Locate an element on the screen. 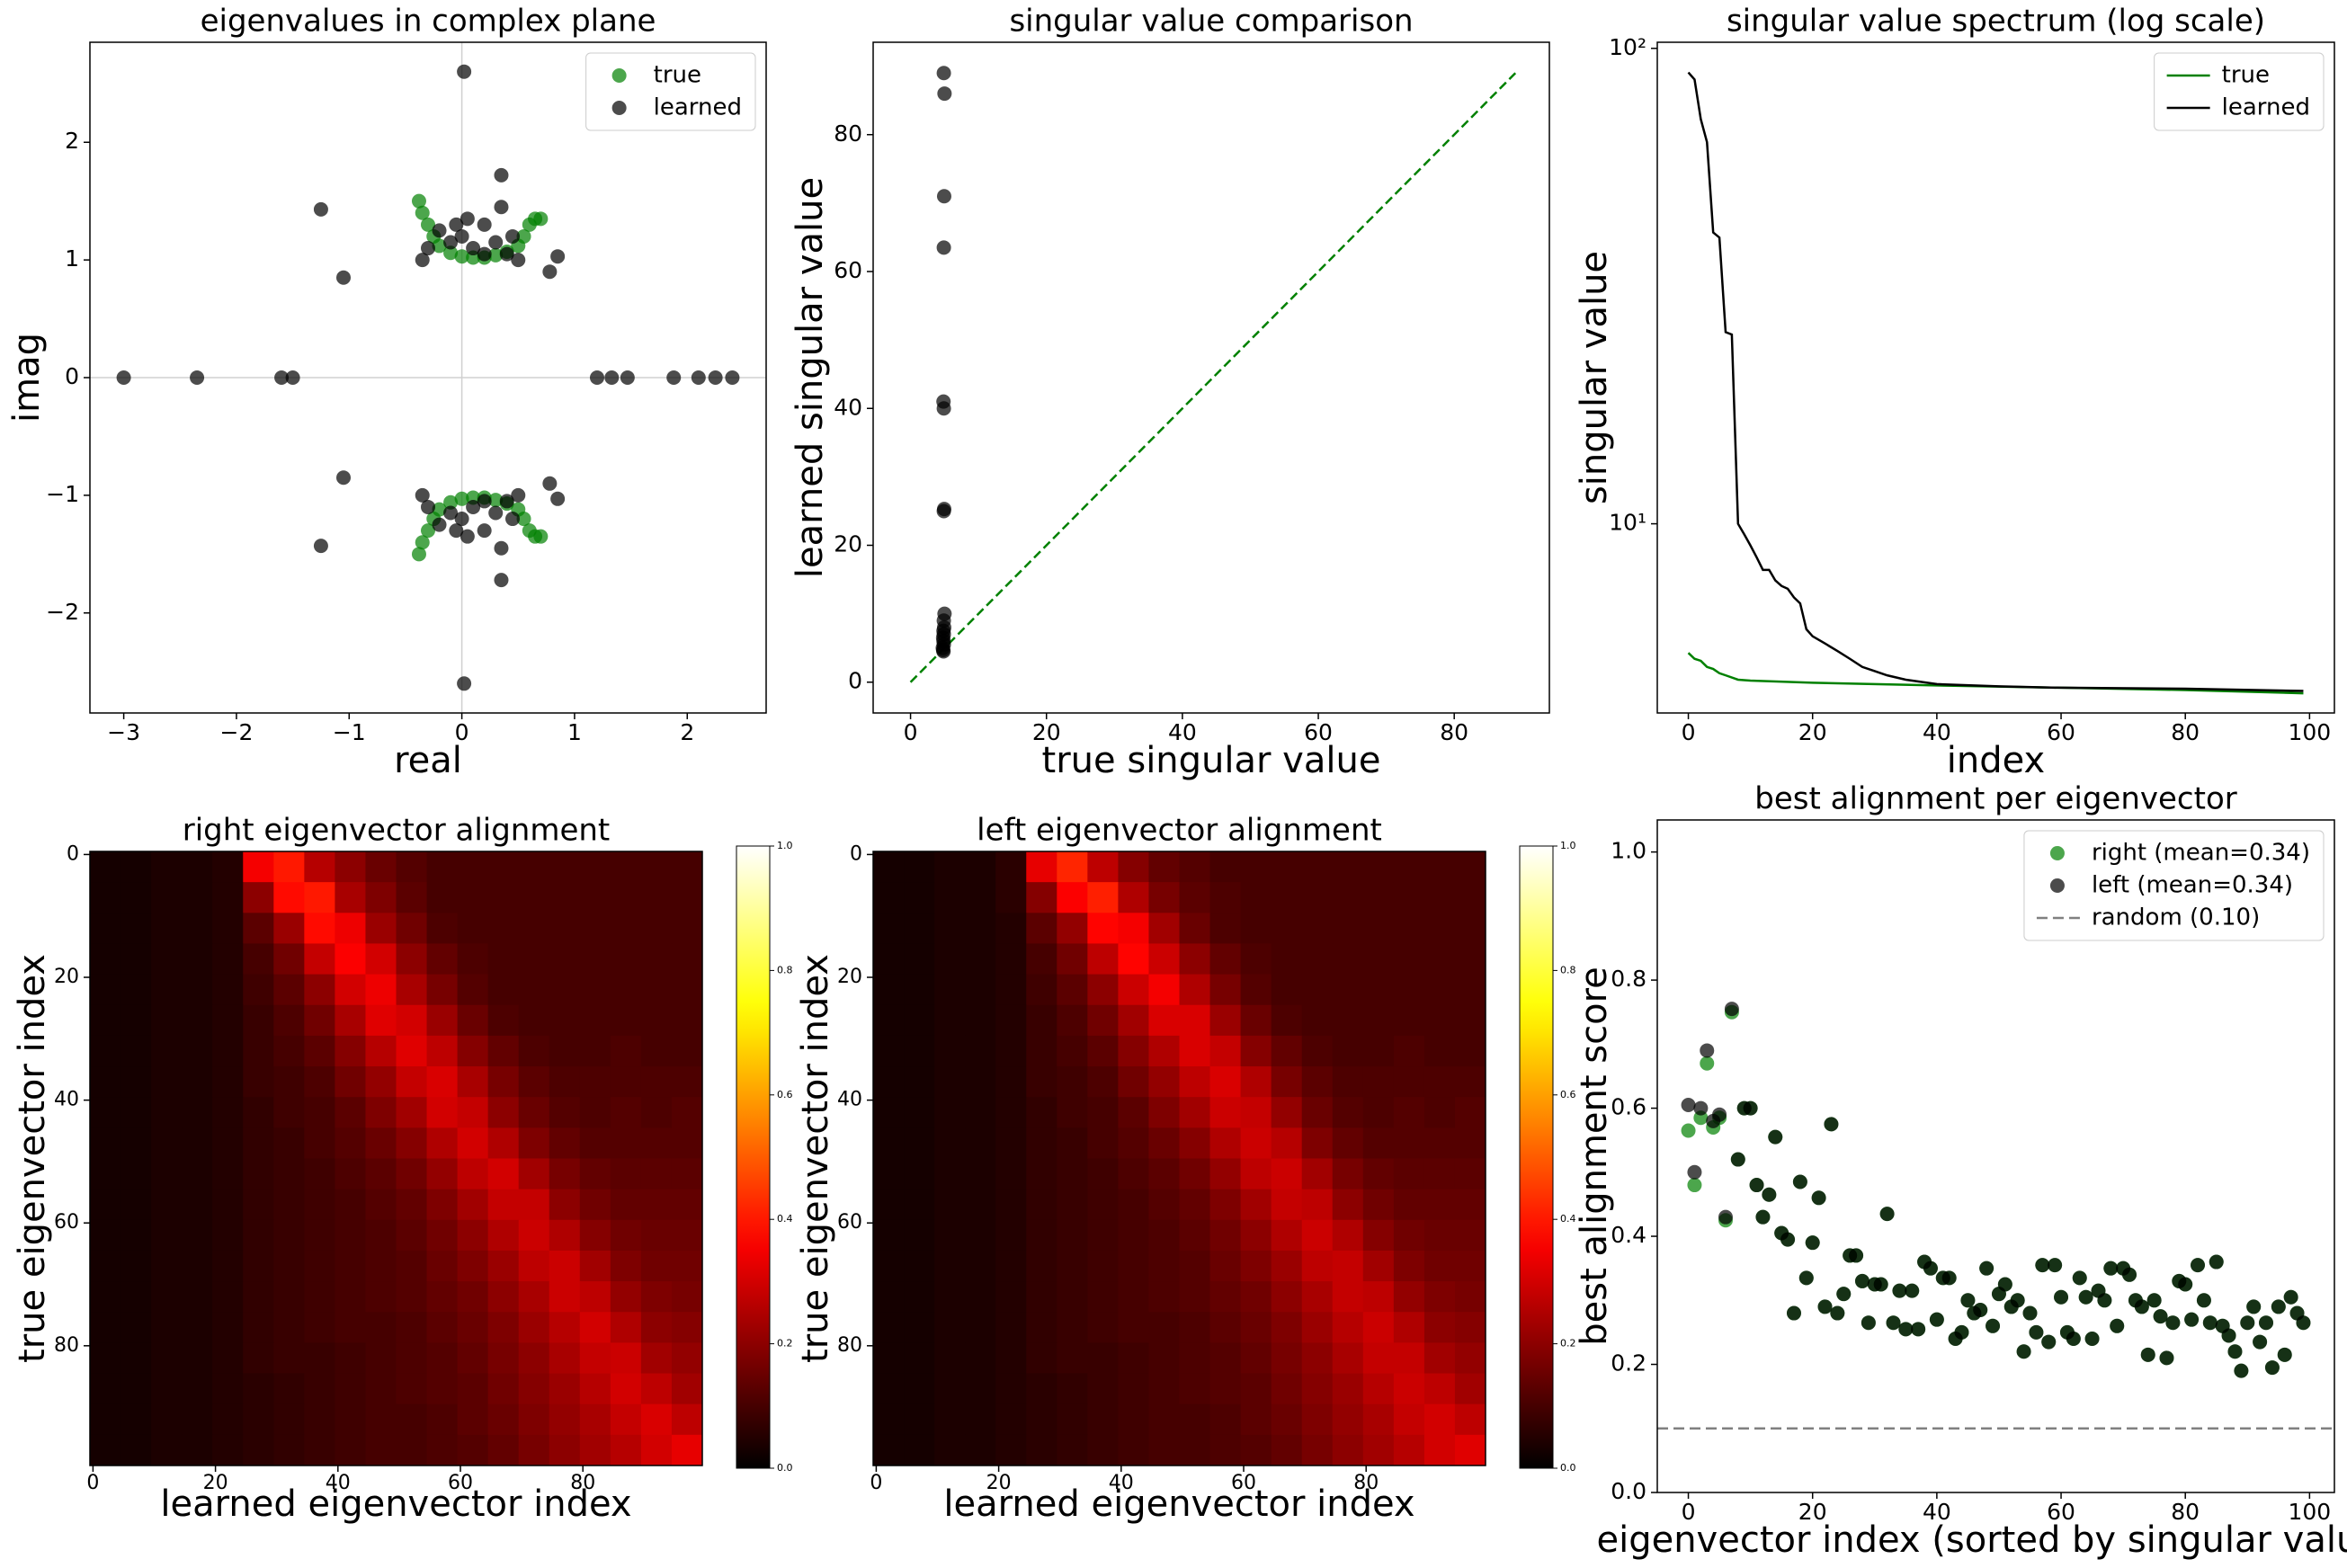 The image size is (2347, 1568). x-tick-label: 0 is located at coordinates (1689, 1512).